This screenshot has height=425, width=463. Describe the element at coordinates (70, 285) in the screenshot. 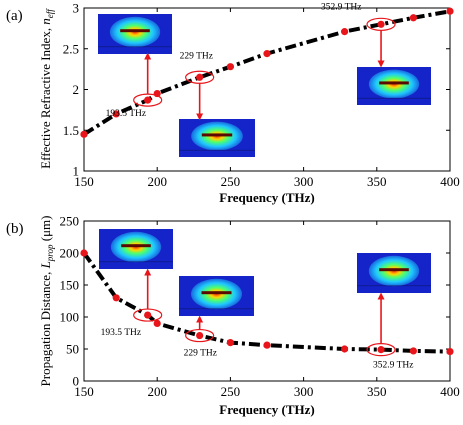

I see `y-tick-label-b-3: 150` at that location.